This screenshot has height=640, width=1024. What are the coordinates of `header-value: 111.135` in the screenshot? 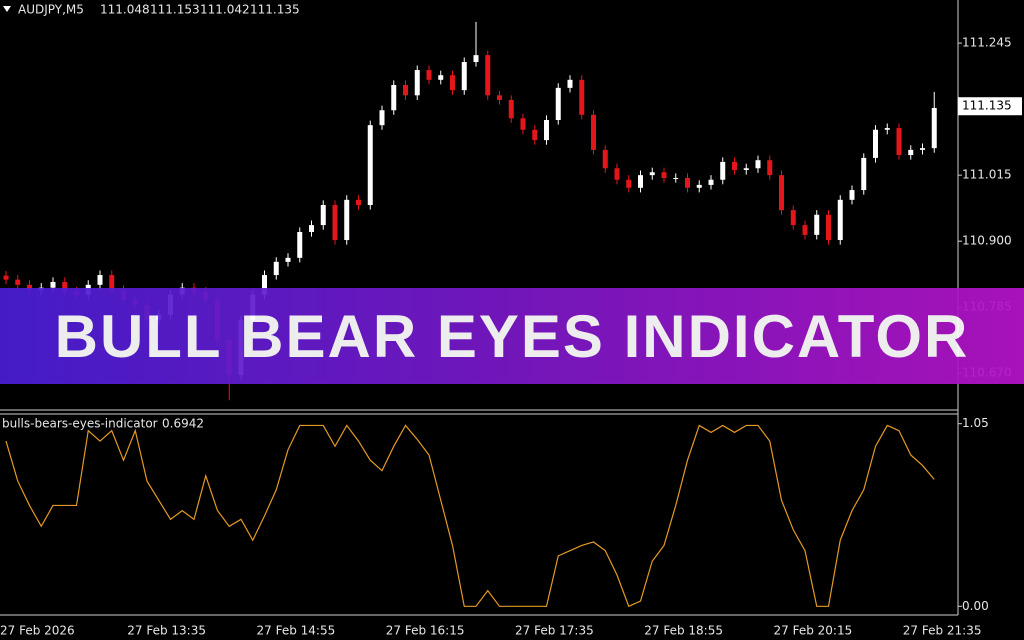 It's located at (275, 10).